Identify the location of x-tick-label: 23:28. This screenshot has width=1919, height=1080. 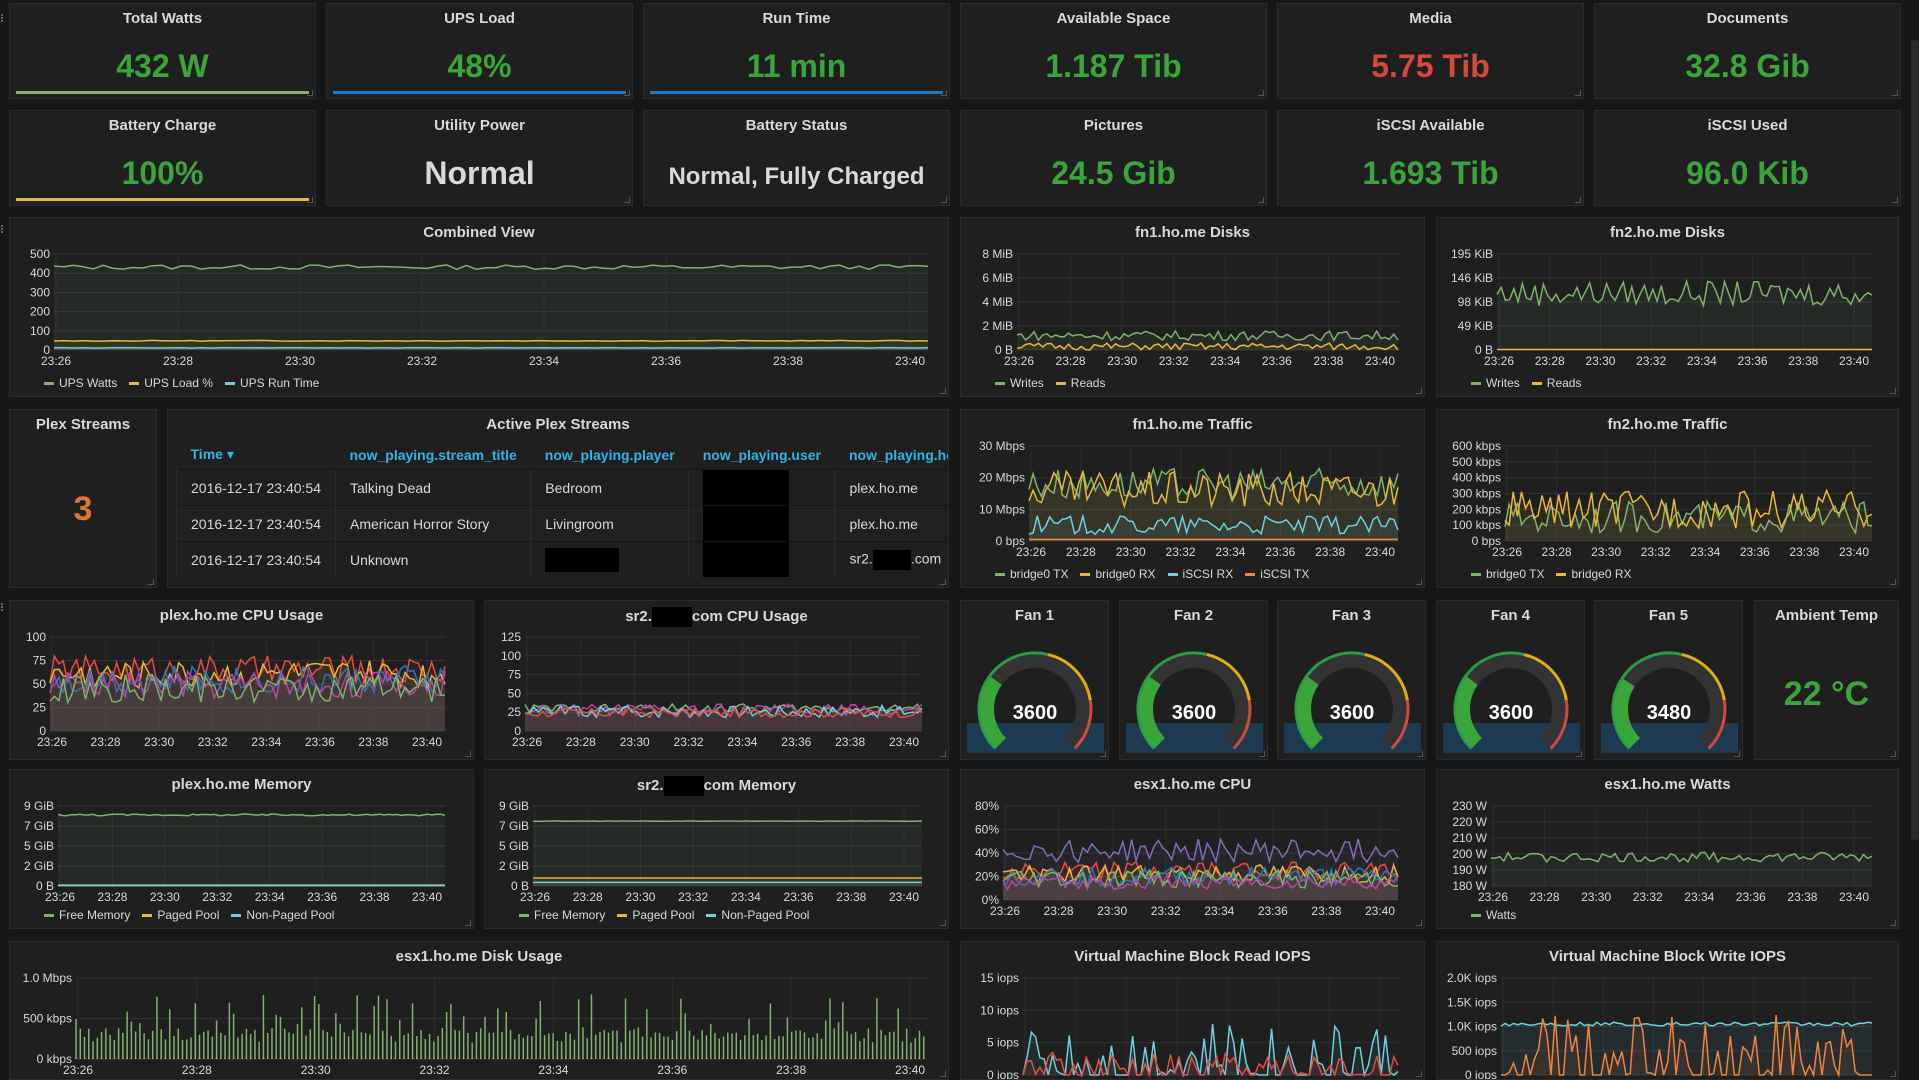
(197, 1070).